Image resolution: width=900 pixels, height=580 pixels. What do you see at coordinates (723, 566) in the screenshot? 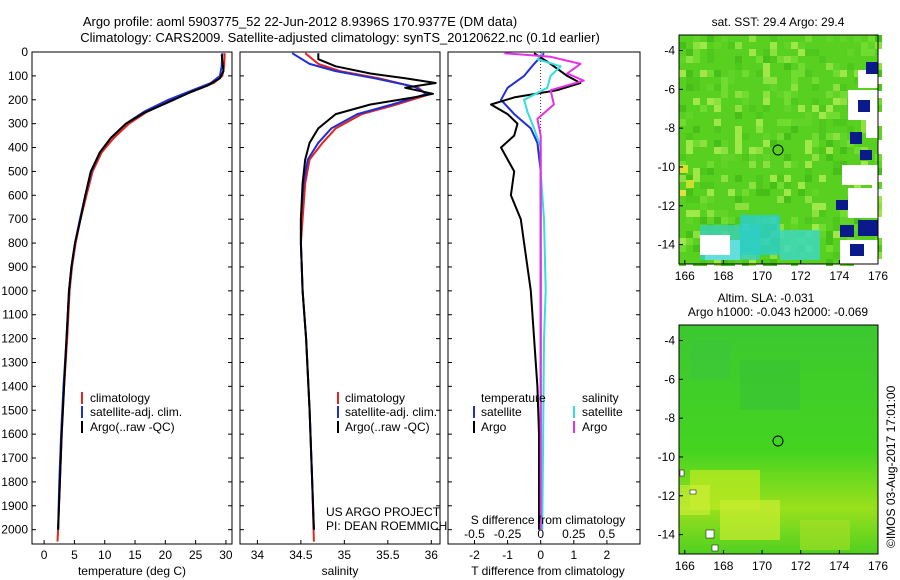
I see `map-x-tick-label: 168` at bounding box center [723, 566].